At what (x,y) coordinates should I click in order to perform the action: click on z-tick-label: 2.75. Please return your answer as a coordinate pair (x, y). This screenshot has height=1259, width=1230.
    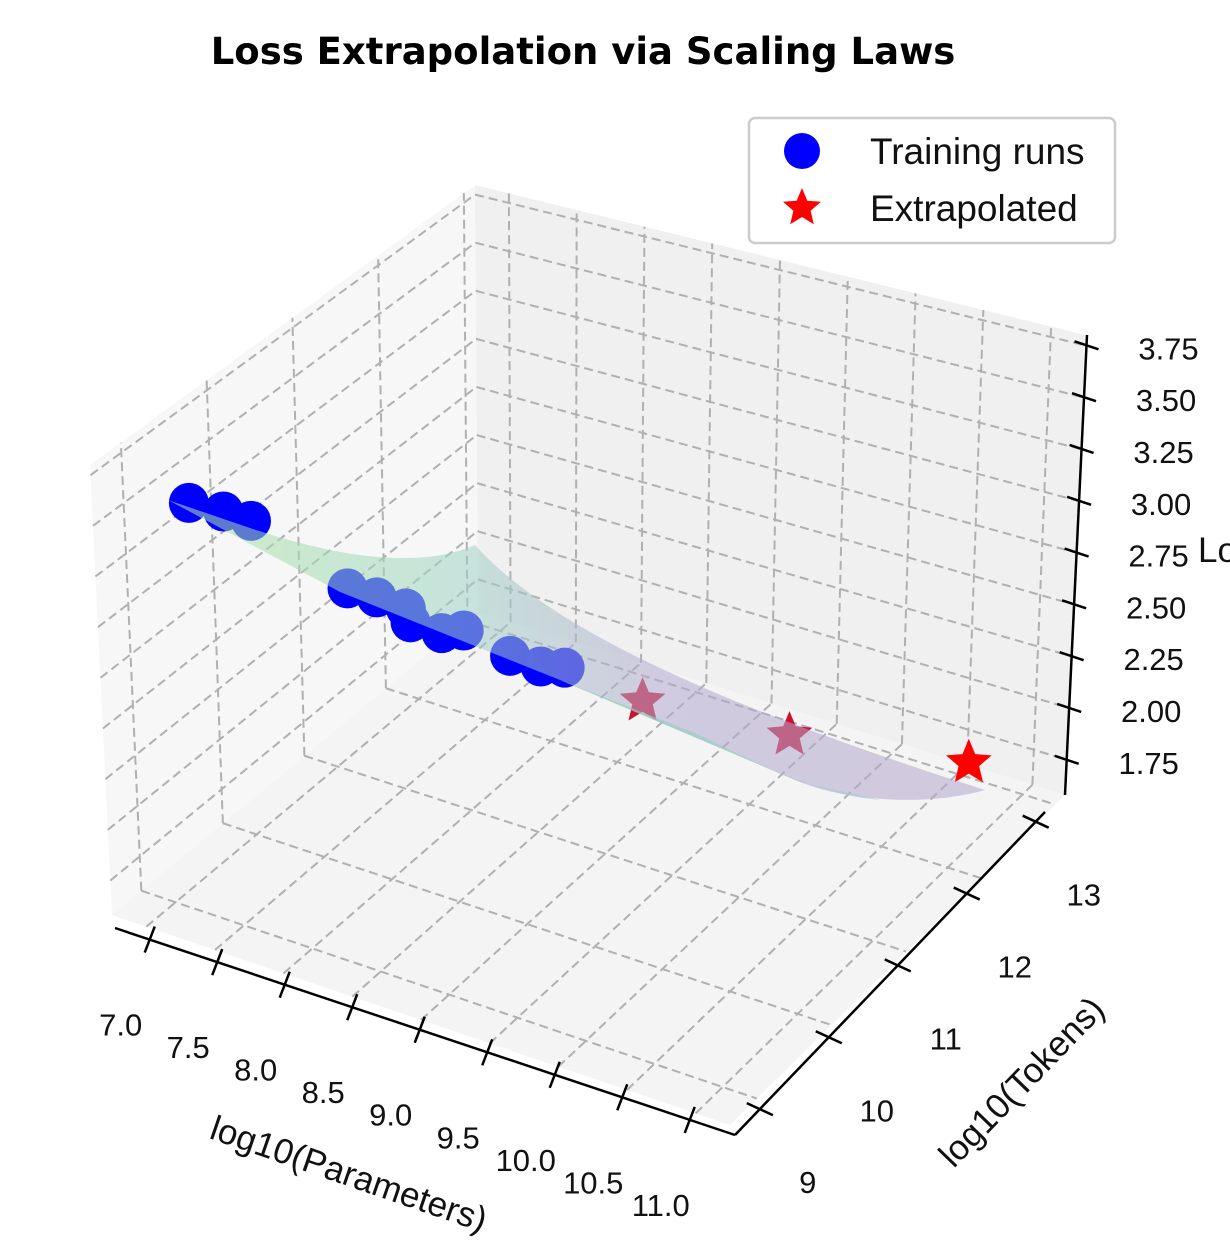
    Looking at the image, I should click on (1158, 556).